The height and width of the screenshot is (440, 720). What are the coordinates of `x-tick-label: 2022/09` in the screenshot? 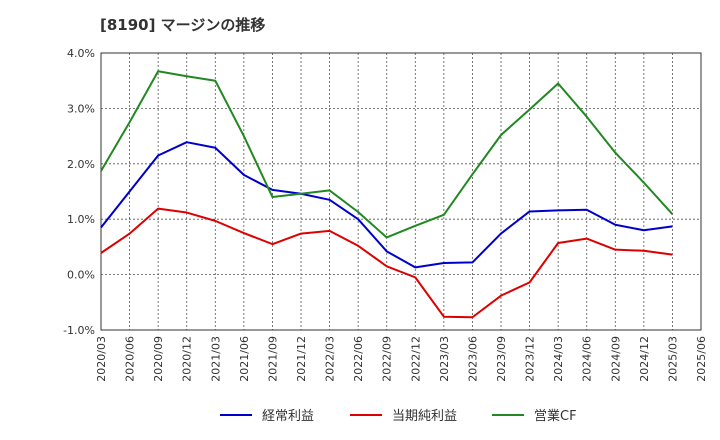 It's located at (387, 359).